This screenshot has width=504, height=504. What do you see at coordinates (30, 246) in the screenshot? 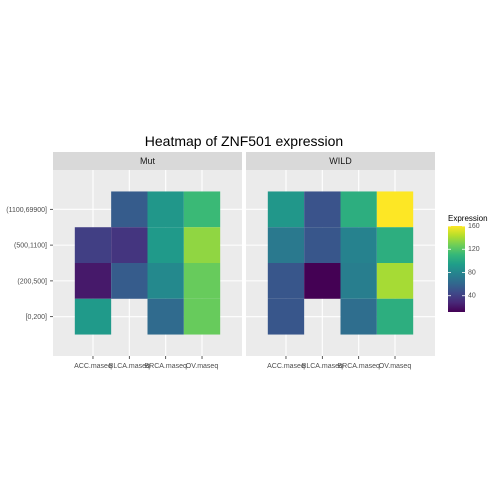
I see `y-tick-label: (500,1100]` at bounding box center [30, 246].